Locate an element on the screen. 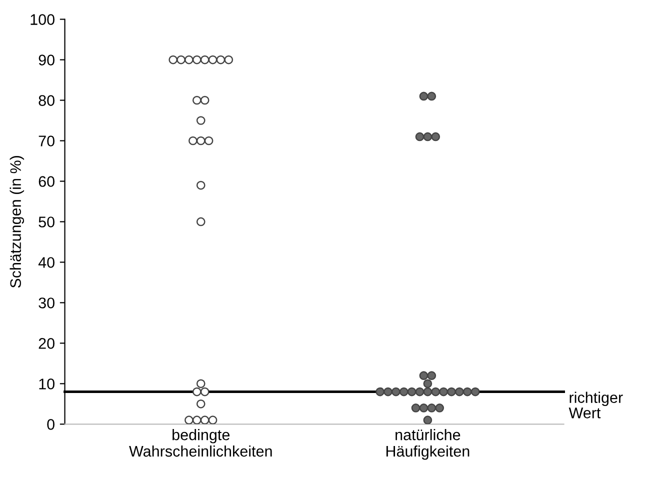 The width and height of the screenshot is (648, 482). y-tick-label: 100 is located at coordinates (42, 19).